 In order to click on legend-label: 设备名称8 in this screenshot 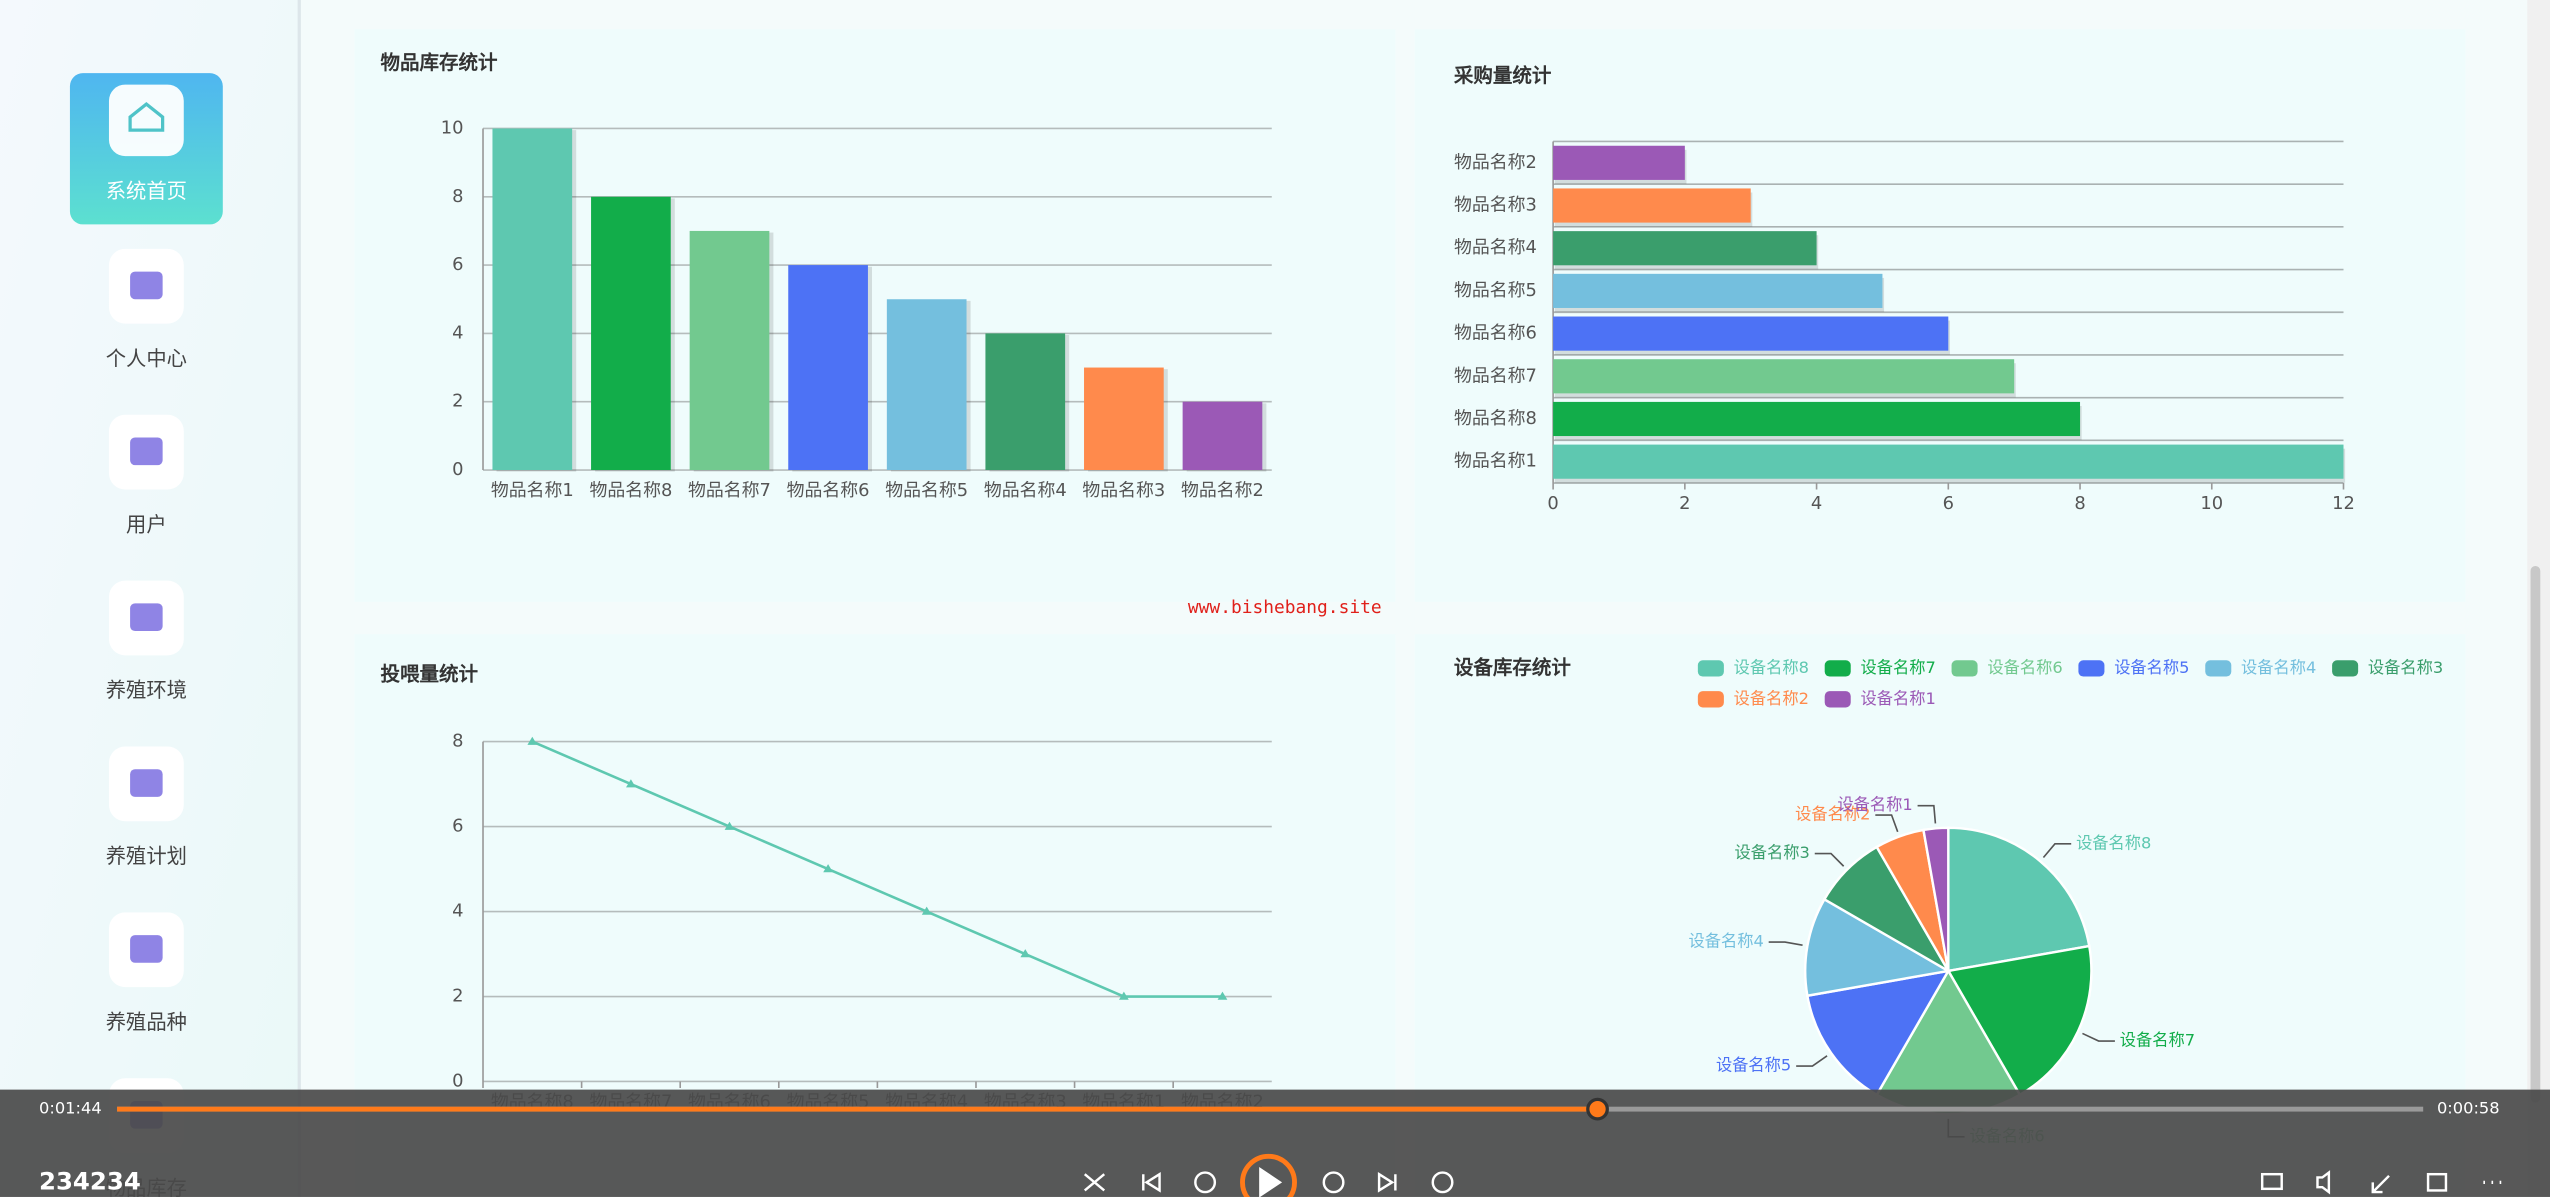, I will do `click(1771, 667)`.